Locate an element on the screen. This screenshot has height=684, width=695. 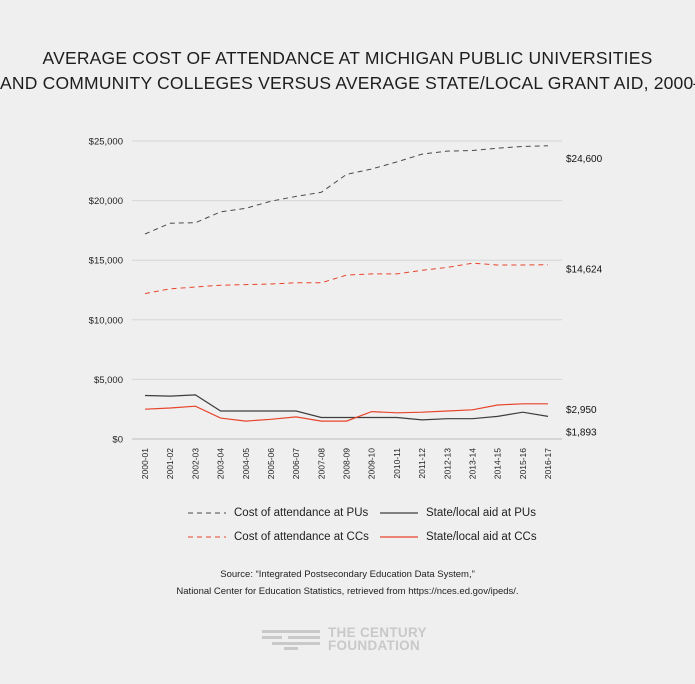
century-foundation-logo-icon is located at coordinates (291, 640).